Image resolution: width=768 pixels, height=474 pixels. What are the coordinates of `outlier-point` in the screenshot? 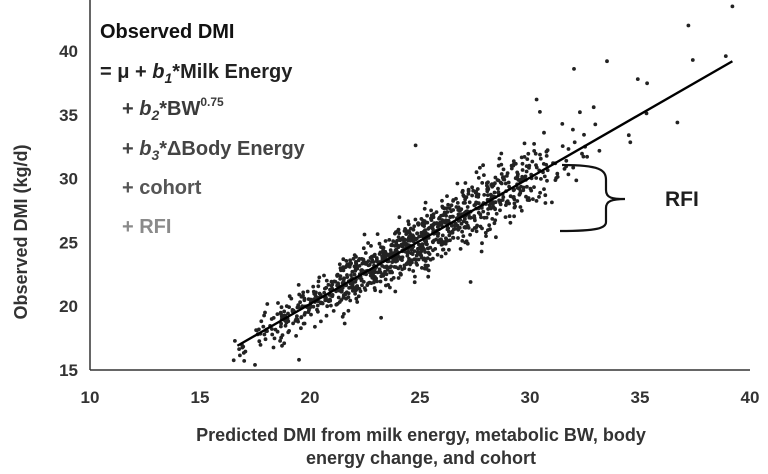 It's located at (607, 61).